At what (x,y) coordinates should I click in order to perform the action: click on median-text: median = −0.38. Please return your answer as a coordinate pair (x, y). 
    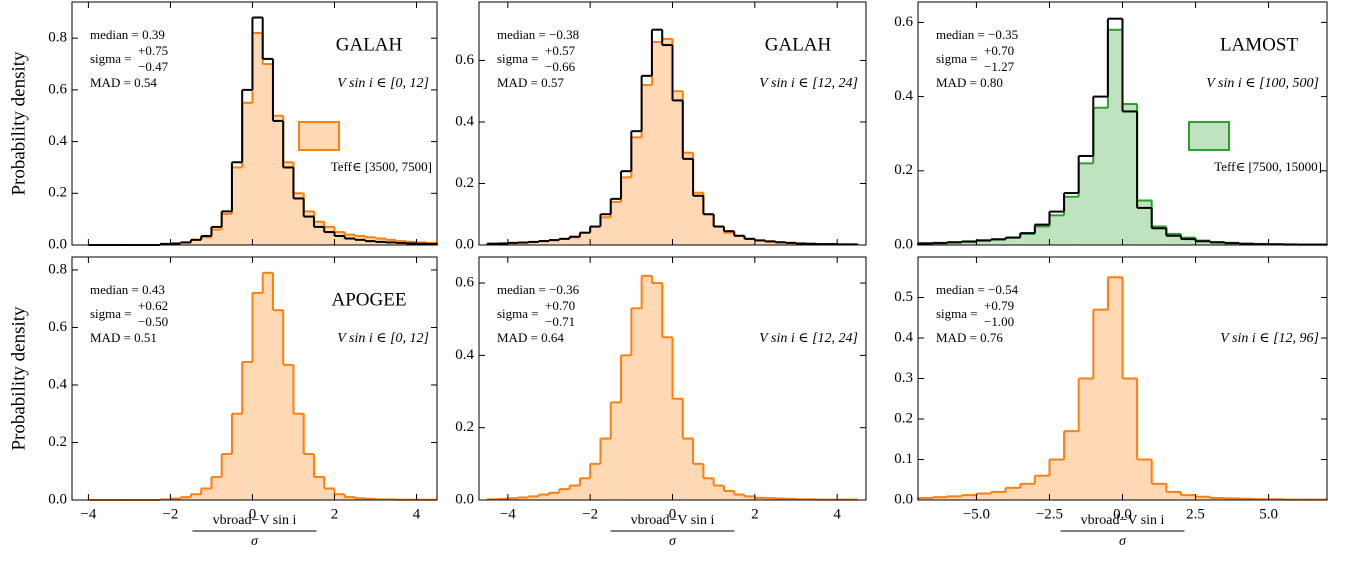
    Looking at the image, I should click on (538, 34).